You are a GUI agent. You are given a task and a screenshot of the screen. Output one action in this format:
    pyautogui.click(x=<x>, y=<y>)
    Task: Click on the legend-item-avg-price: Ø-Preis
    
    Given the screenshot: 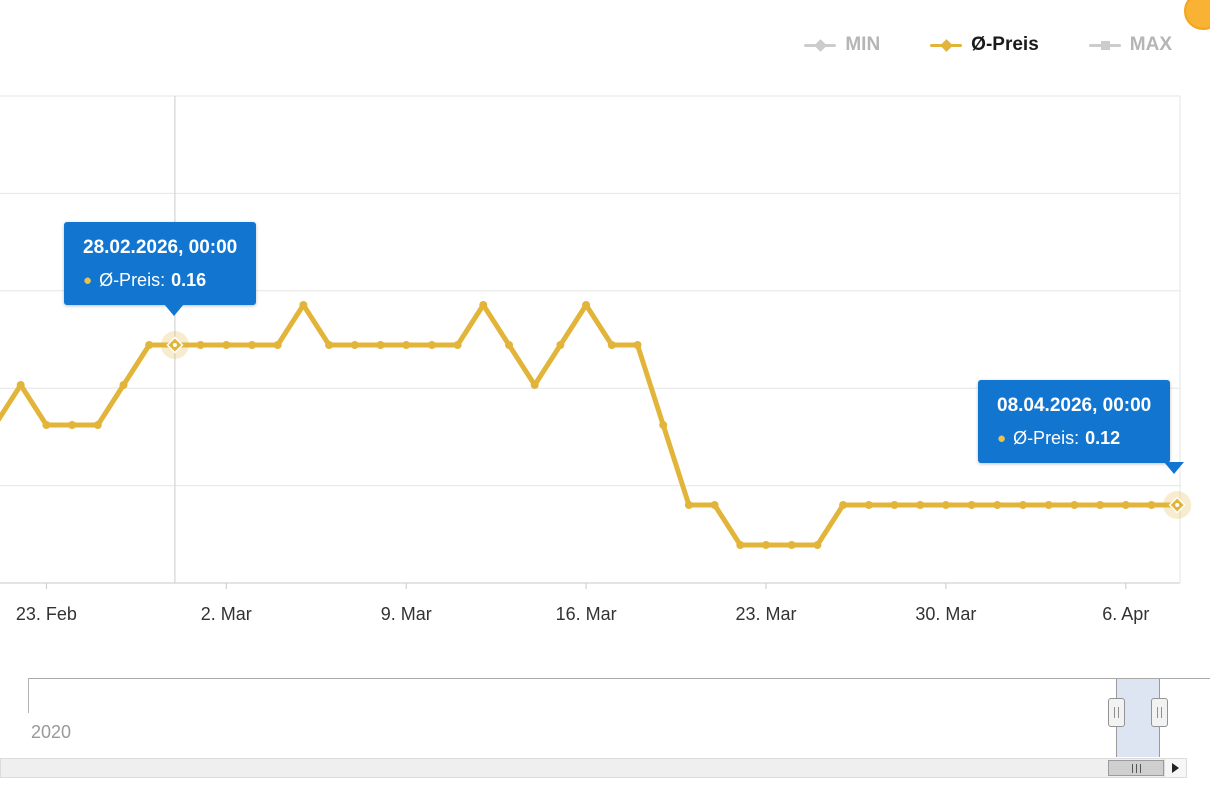 What is the action you would take?
    pyautogui.click(x=984, y=45)
    